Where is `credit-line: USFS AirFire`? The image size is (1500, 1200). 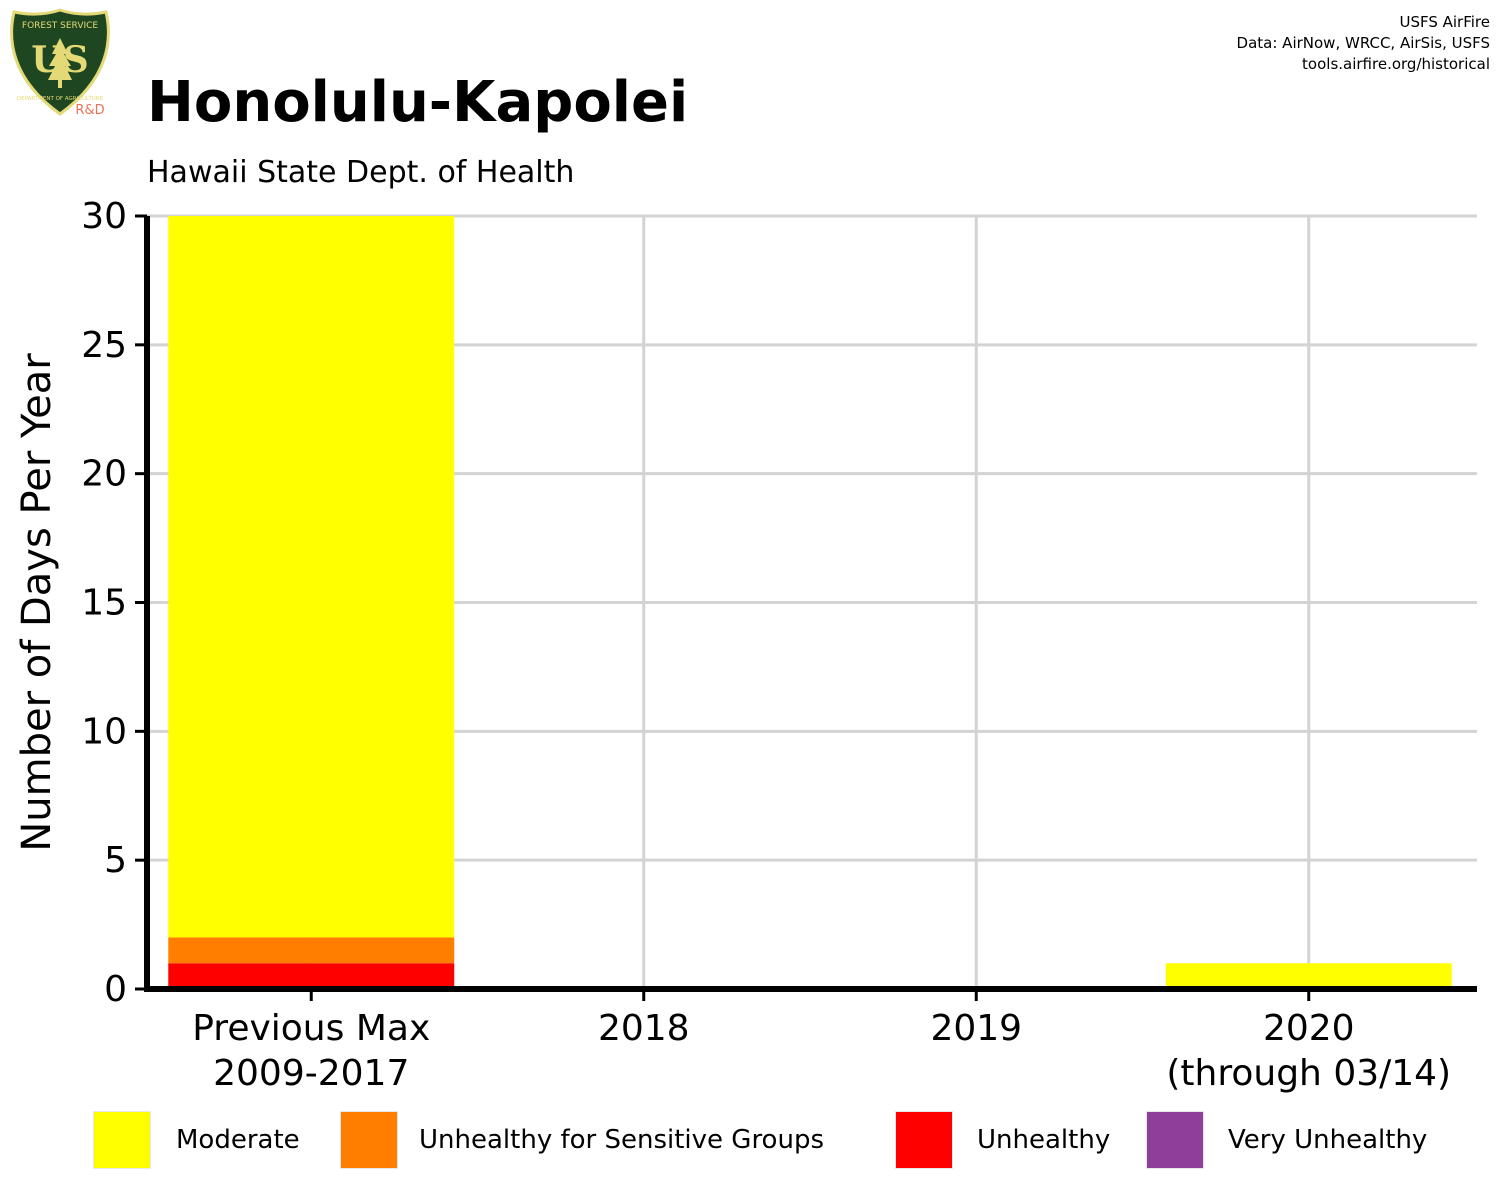
credit-line: USFS AirFire is located at coordinates (1444, 22).